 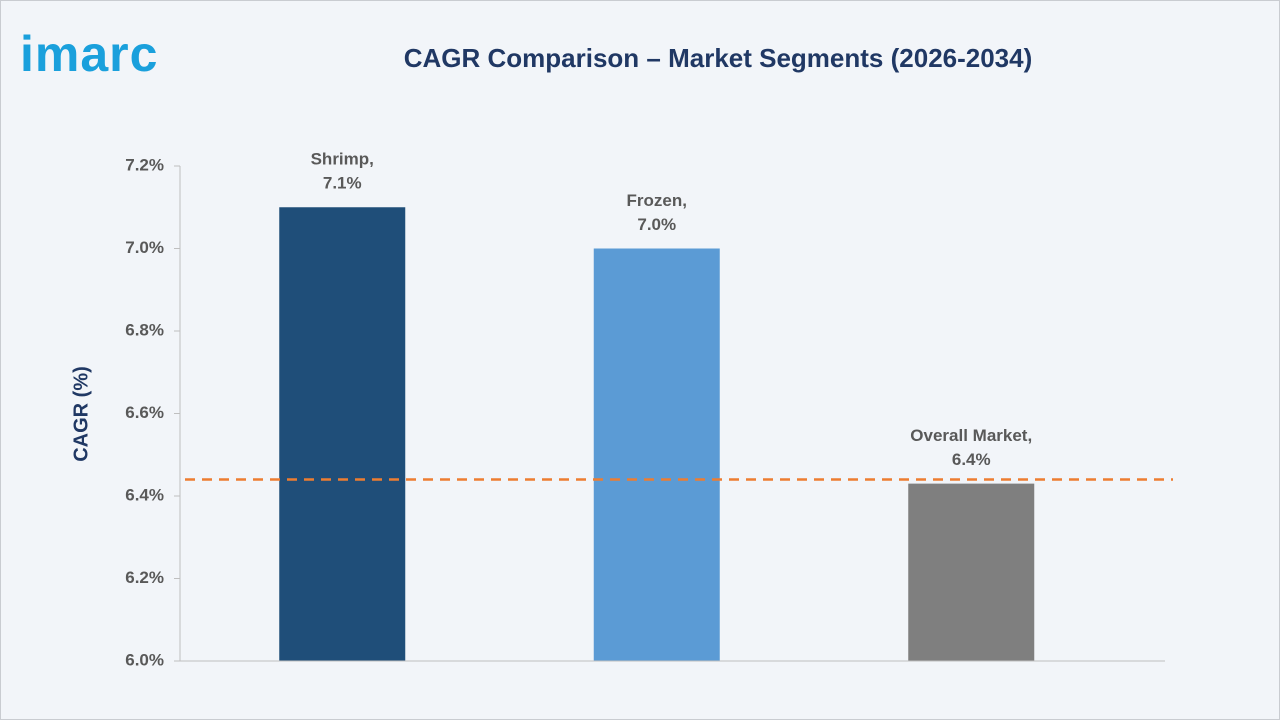 What do you see at coordinates (144, 247) in the screenshot?
I see `y-tick-label: 7.0%` at bounding box center [144, 247].